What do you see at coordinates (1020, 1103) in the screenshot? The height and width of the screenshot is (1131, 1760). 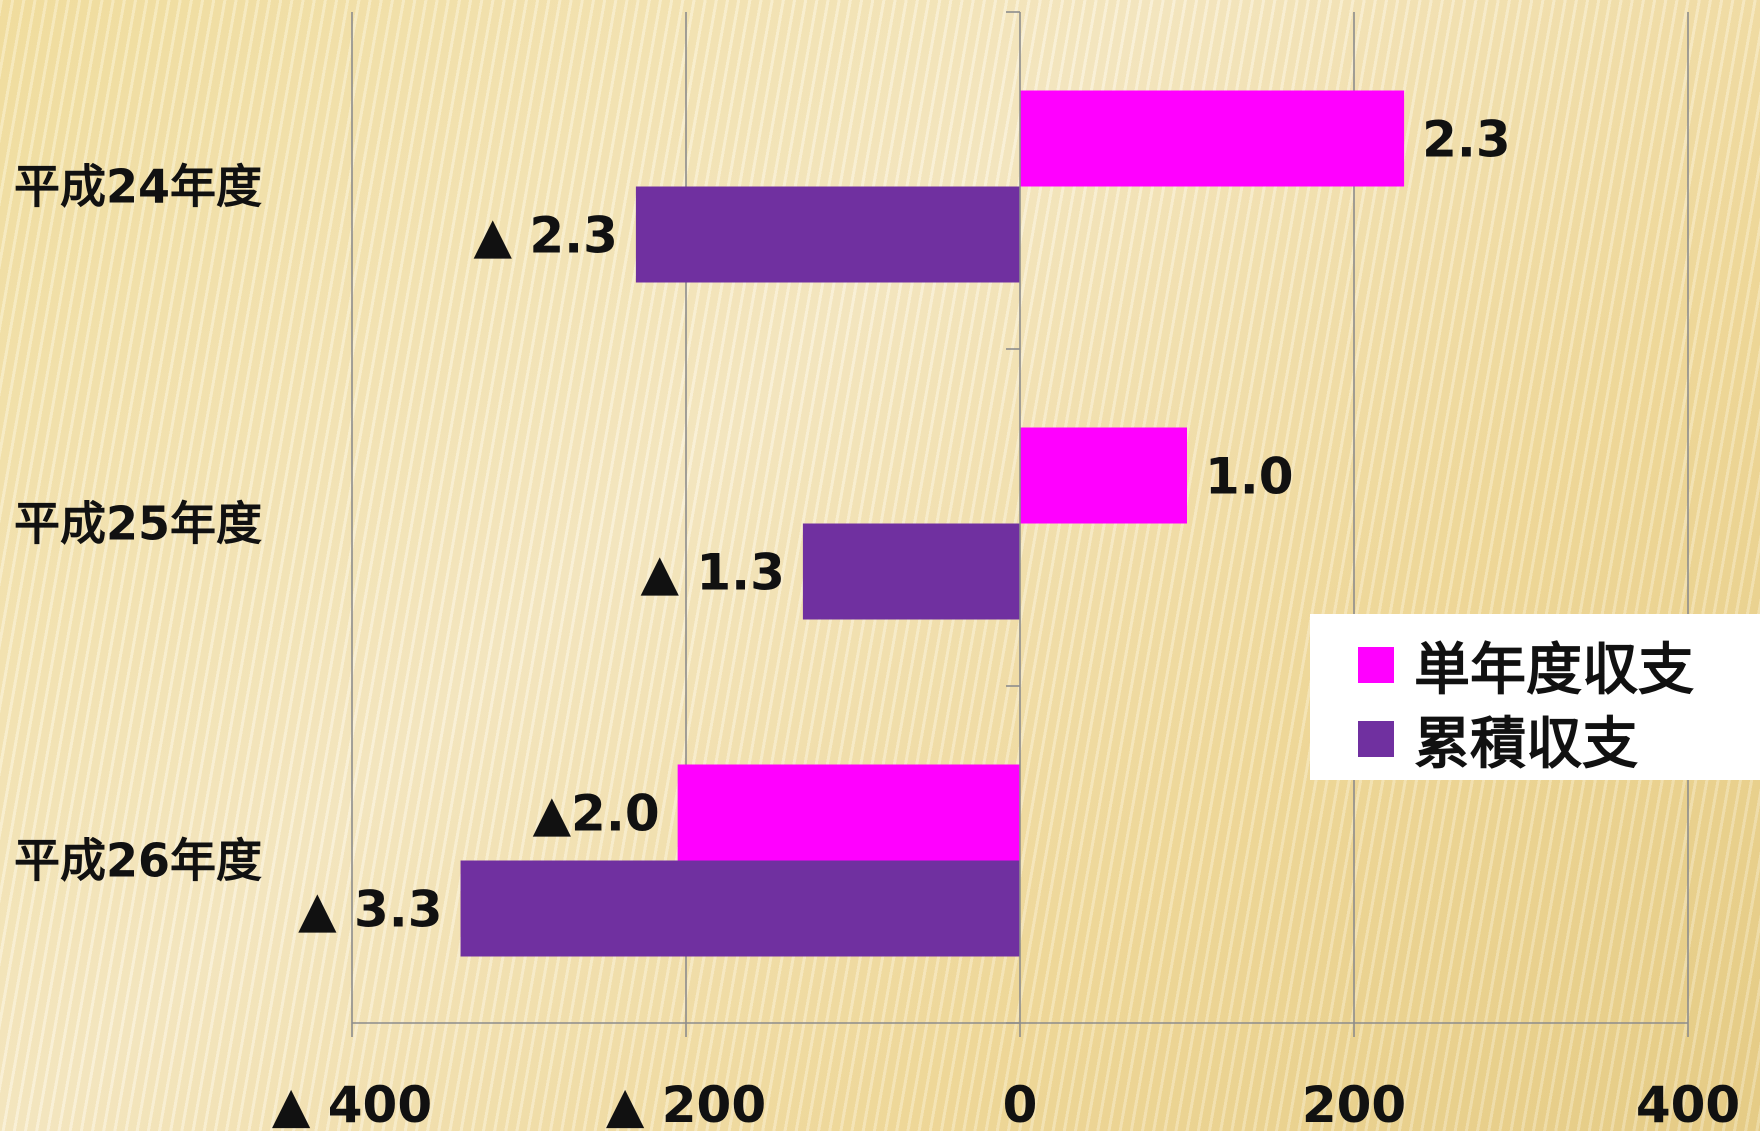 I see `x-tick-label: 0` at bounding box center [1020, 1103].